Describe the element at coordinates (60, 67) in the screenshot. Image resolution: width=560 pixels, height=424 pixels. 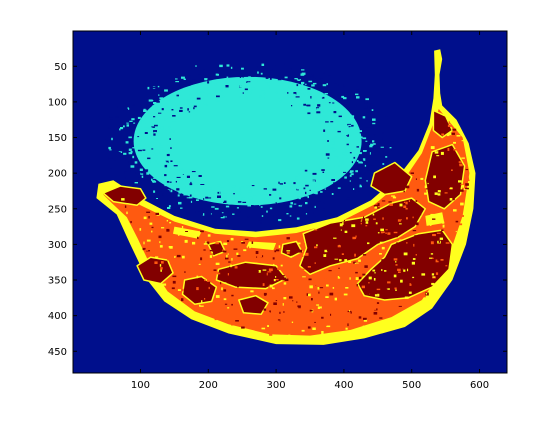
I see `y-tick-label: 50` at that location.